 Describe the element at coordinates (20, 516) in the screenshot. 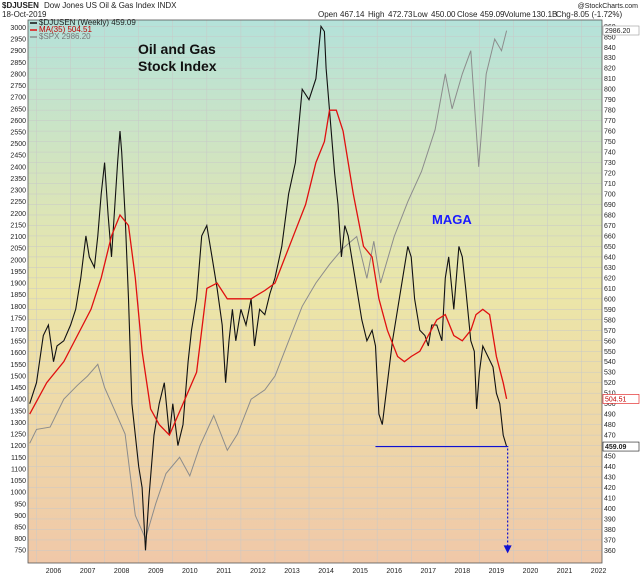

I see `y-left-tick-label: 900` at that location.